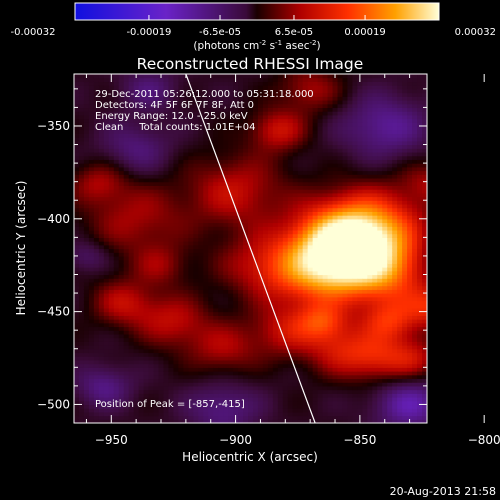 The image size is (500, 500). What do you see at coordinates (53, 404) in the screenshot?
I see `y-tick-label: −500` at bounding box center [53, 404].